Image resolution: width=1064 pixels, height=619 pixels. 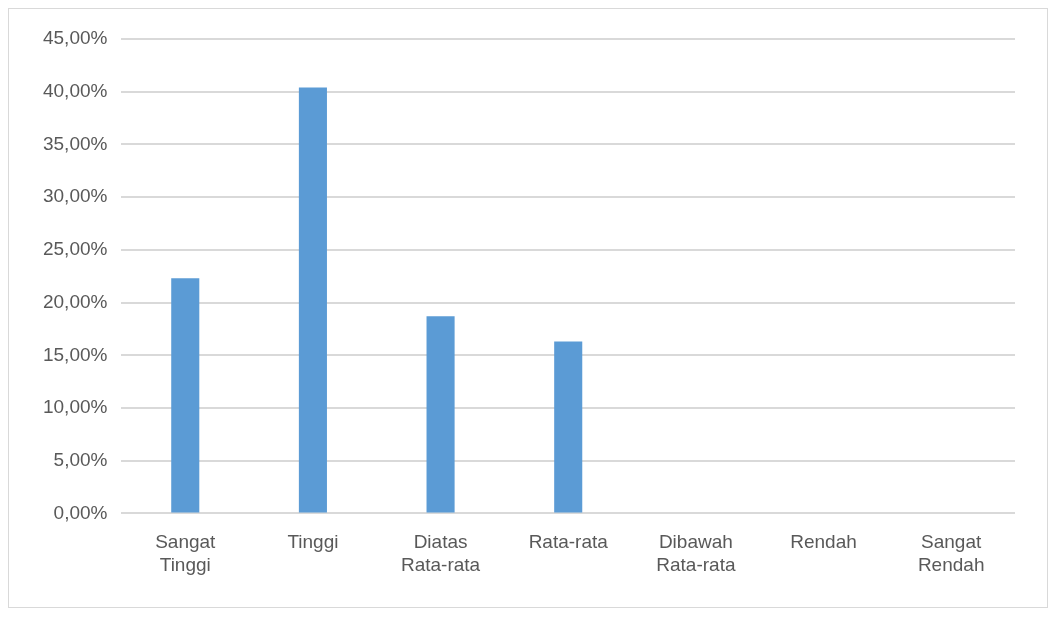 What do you see at coordinates (75, 249) in the screenshot?
I see `y-tick-label: 25,00%` at bounding box center [75, 249].